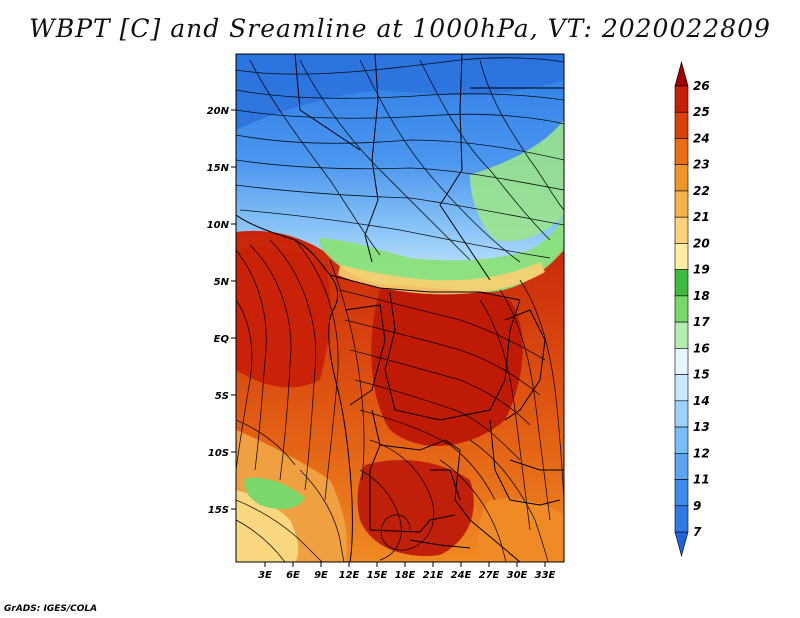 This screenshot has height=618, width=800. What do you see at coordinates (701, 86) in the screenshot?
I see `colorbar-label: 26` at bounding box center [701, 86].